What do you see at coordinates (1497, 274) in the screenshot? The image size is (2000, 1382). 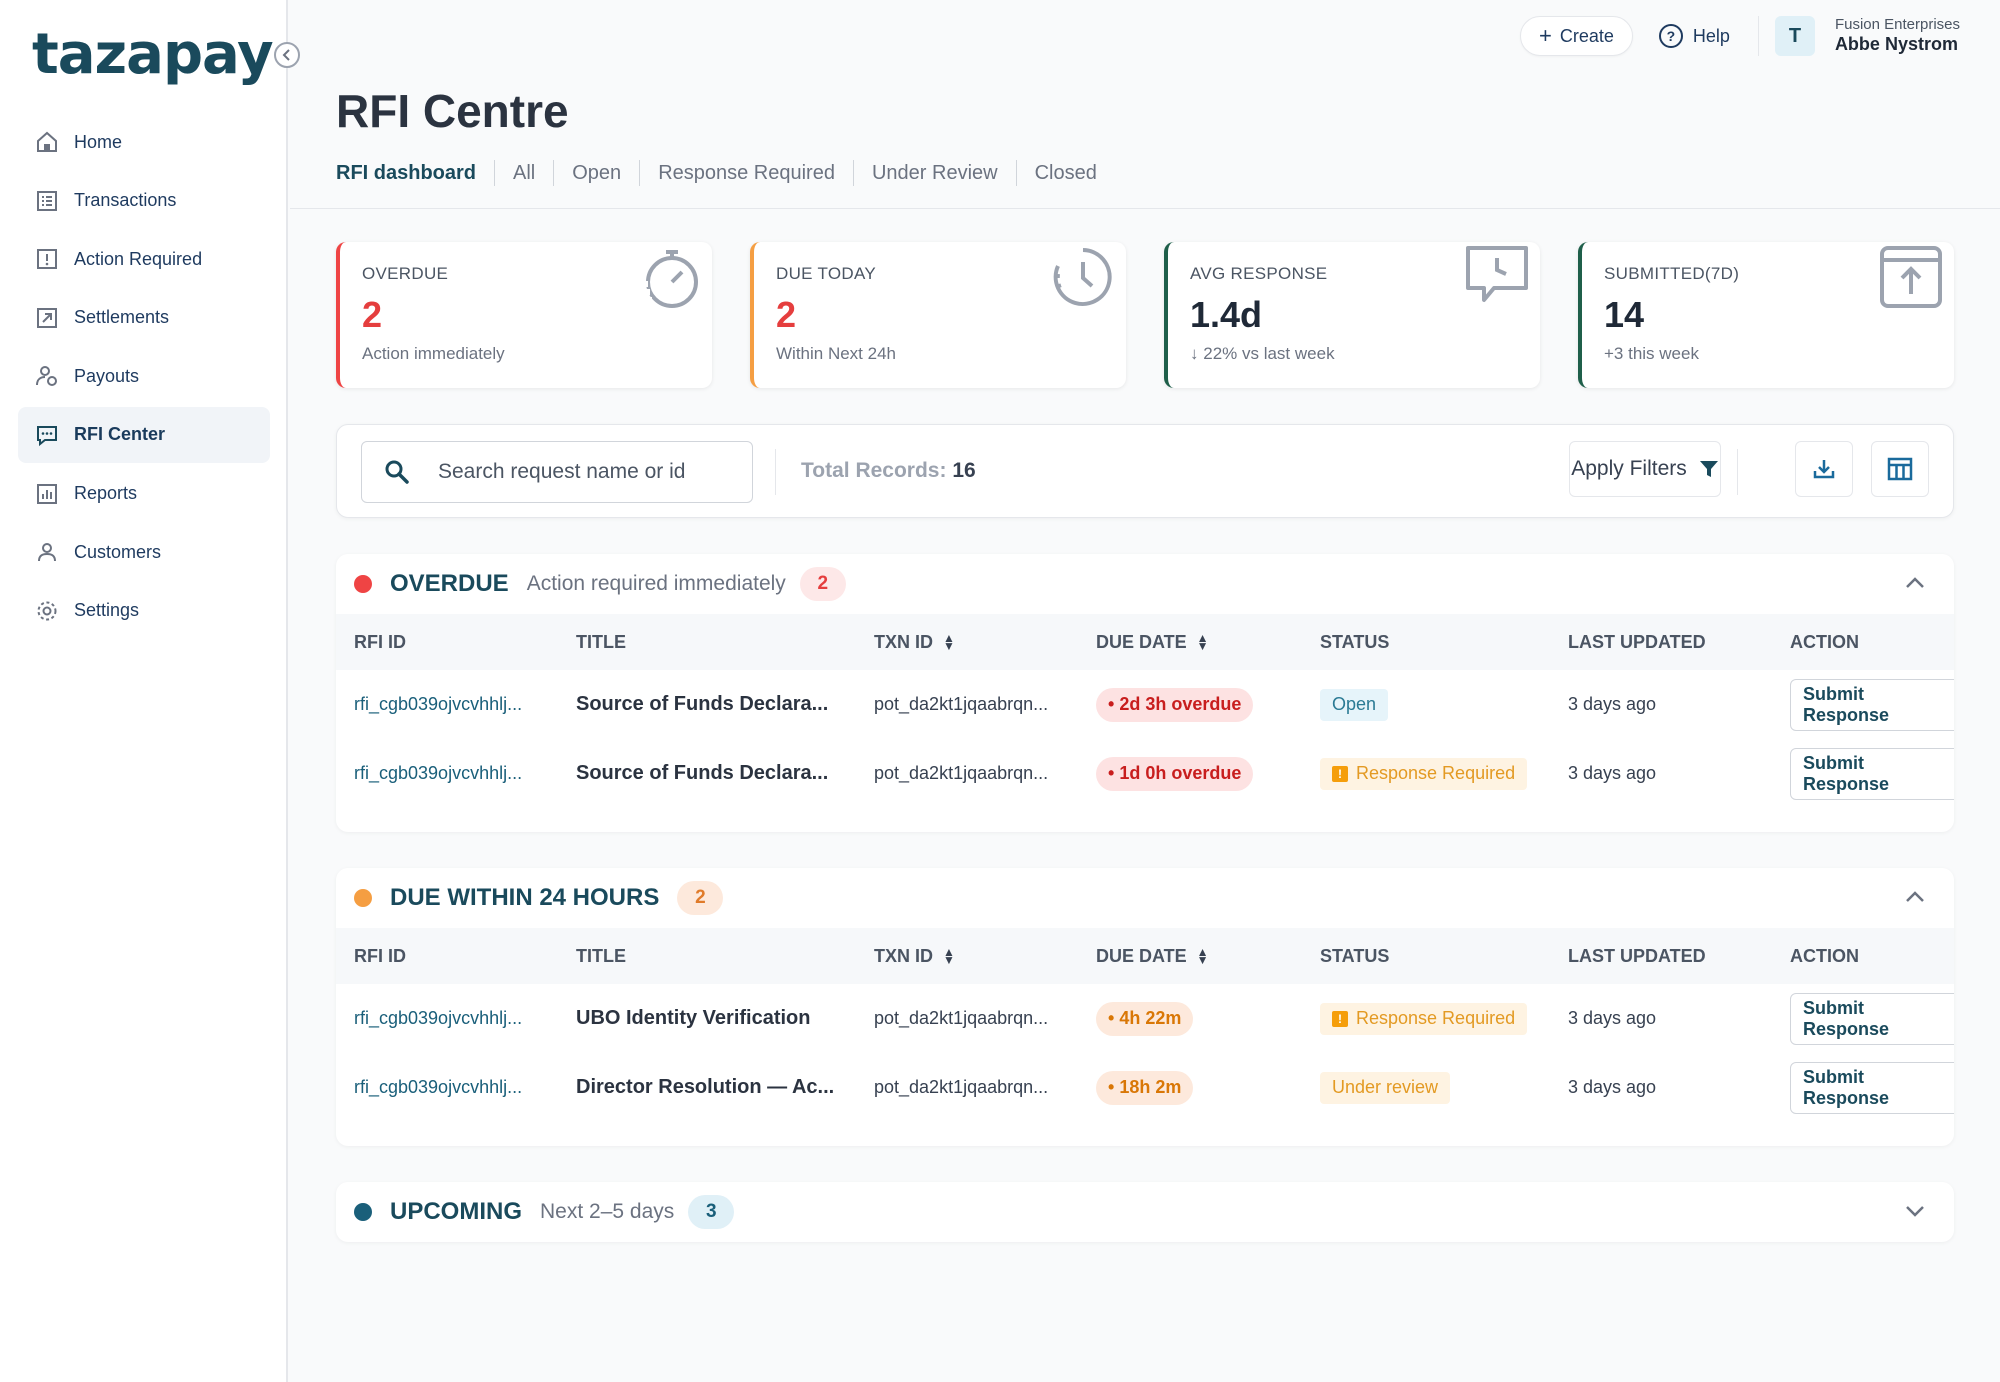 I see `chat-clock-icon` at bounding box center [1497, 274].